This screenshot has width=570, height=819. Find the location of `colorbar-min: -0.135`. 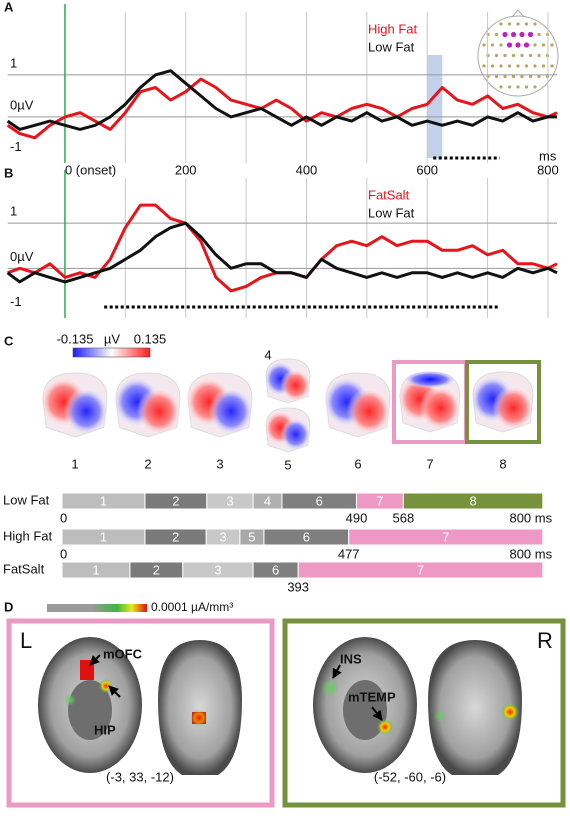

colorbar-min: -0.135 is located at coordinates (75, 338).